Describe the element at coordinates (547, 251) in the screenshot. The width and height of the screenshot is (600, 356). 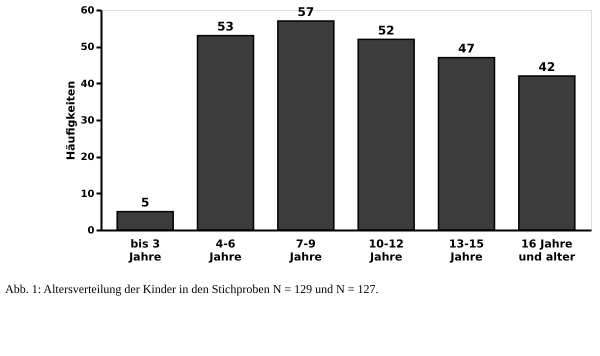
I see `x-tick-label: 16 Jahre und alter` at that location.